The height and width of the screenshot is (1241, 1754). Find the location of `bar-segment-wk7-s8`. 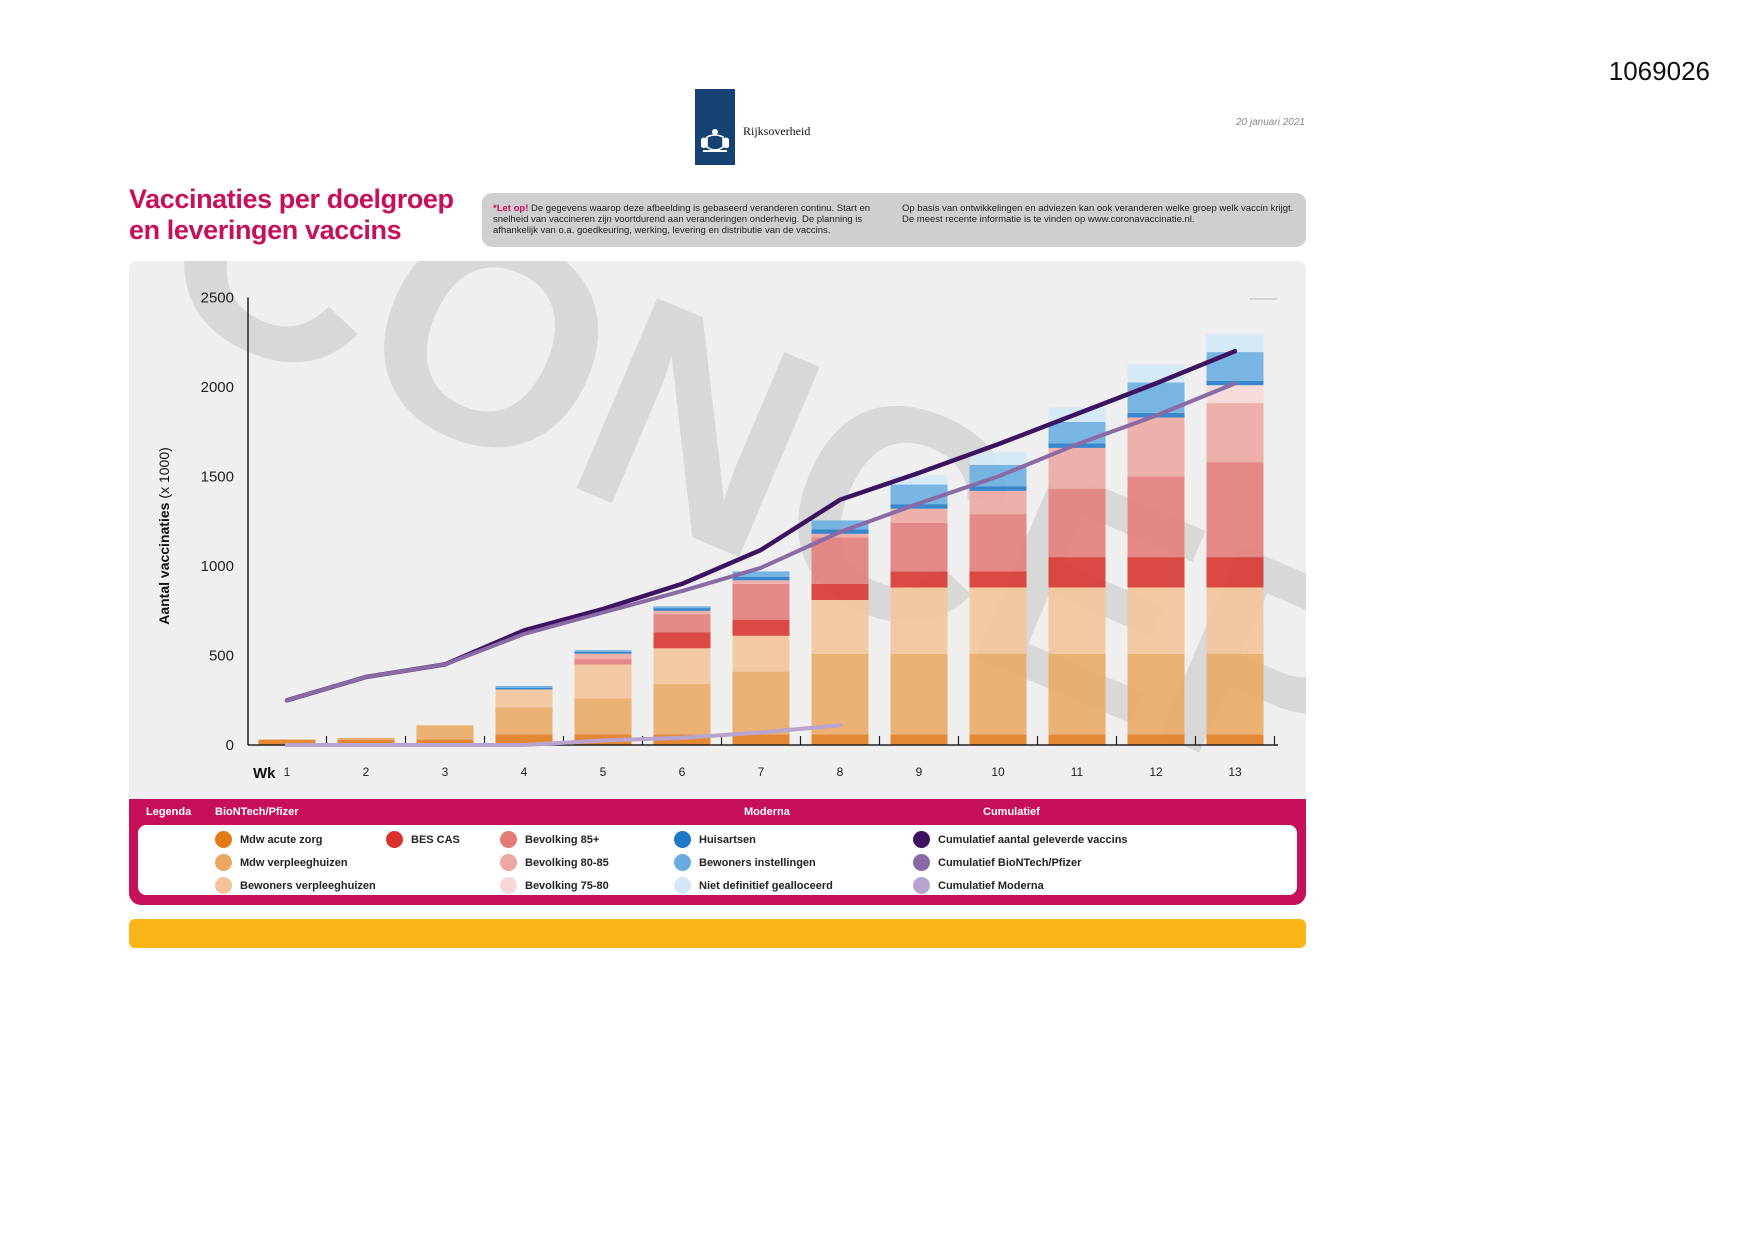

bar-segment-wk7-s8 is located at coordinates (761, 574).